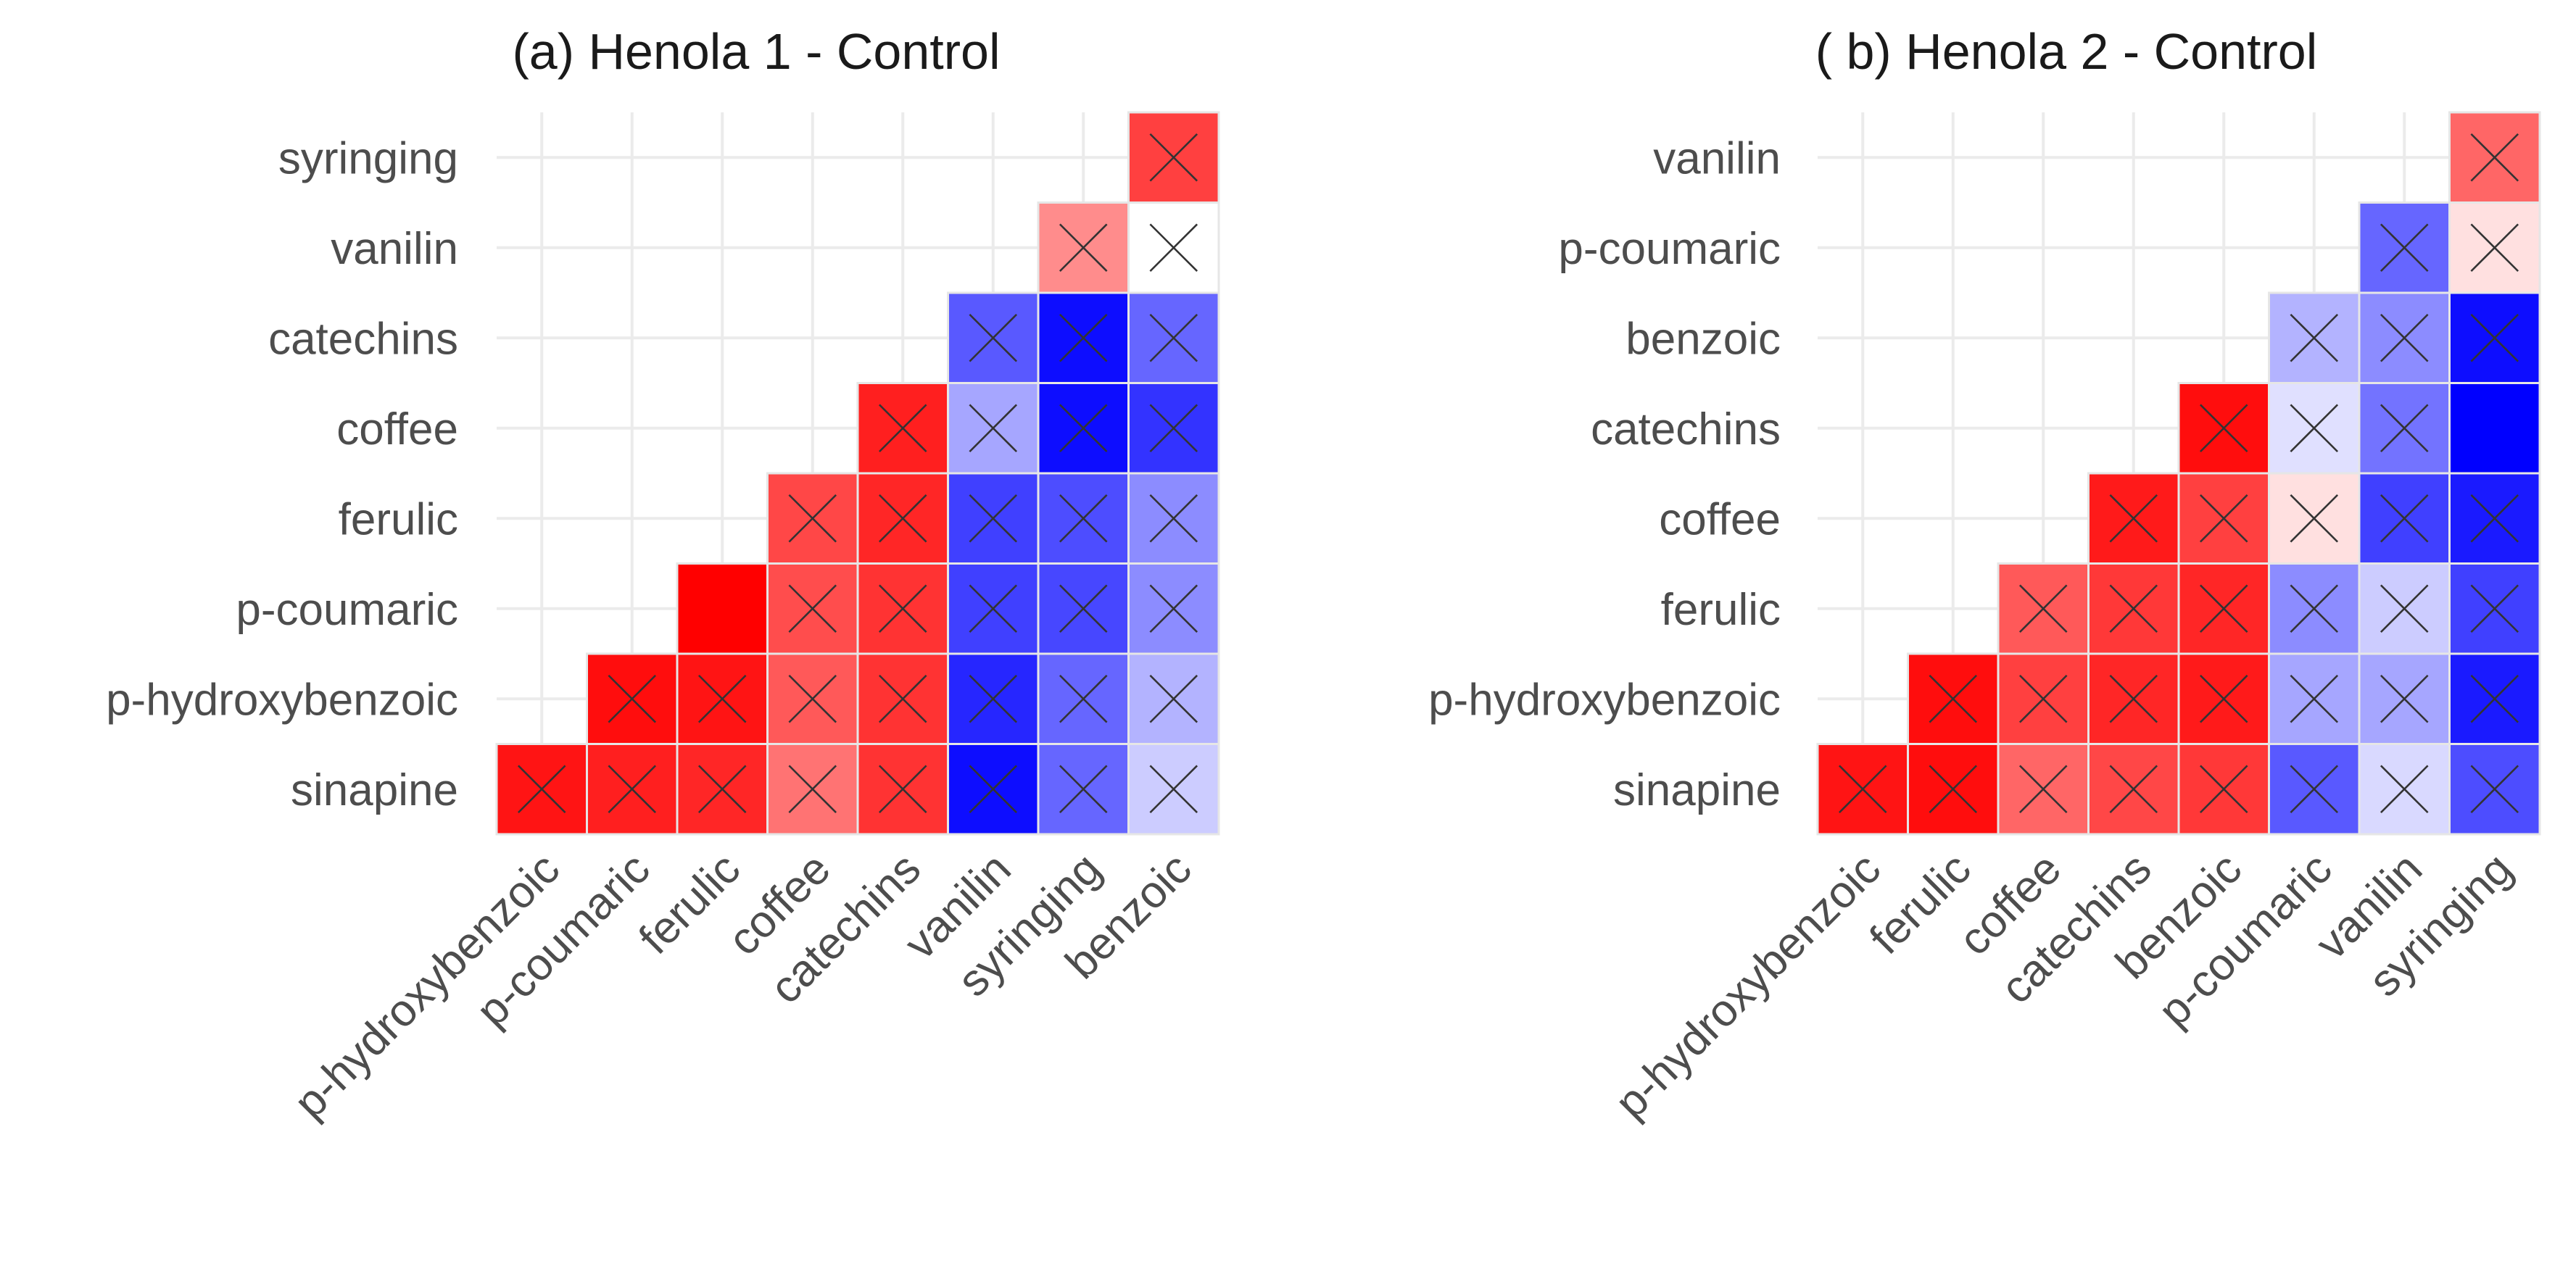  I want to click on y-tick-label-p-coumaric: p-coumaric, so click(347, 610).